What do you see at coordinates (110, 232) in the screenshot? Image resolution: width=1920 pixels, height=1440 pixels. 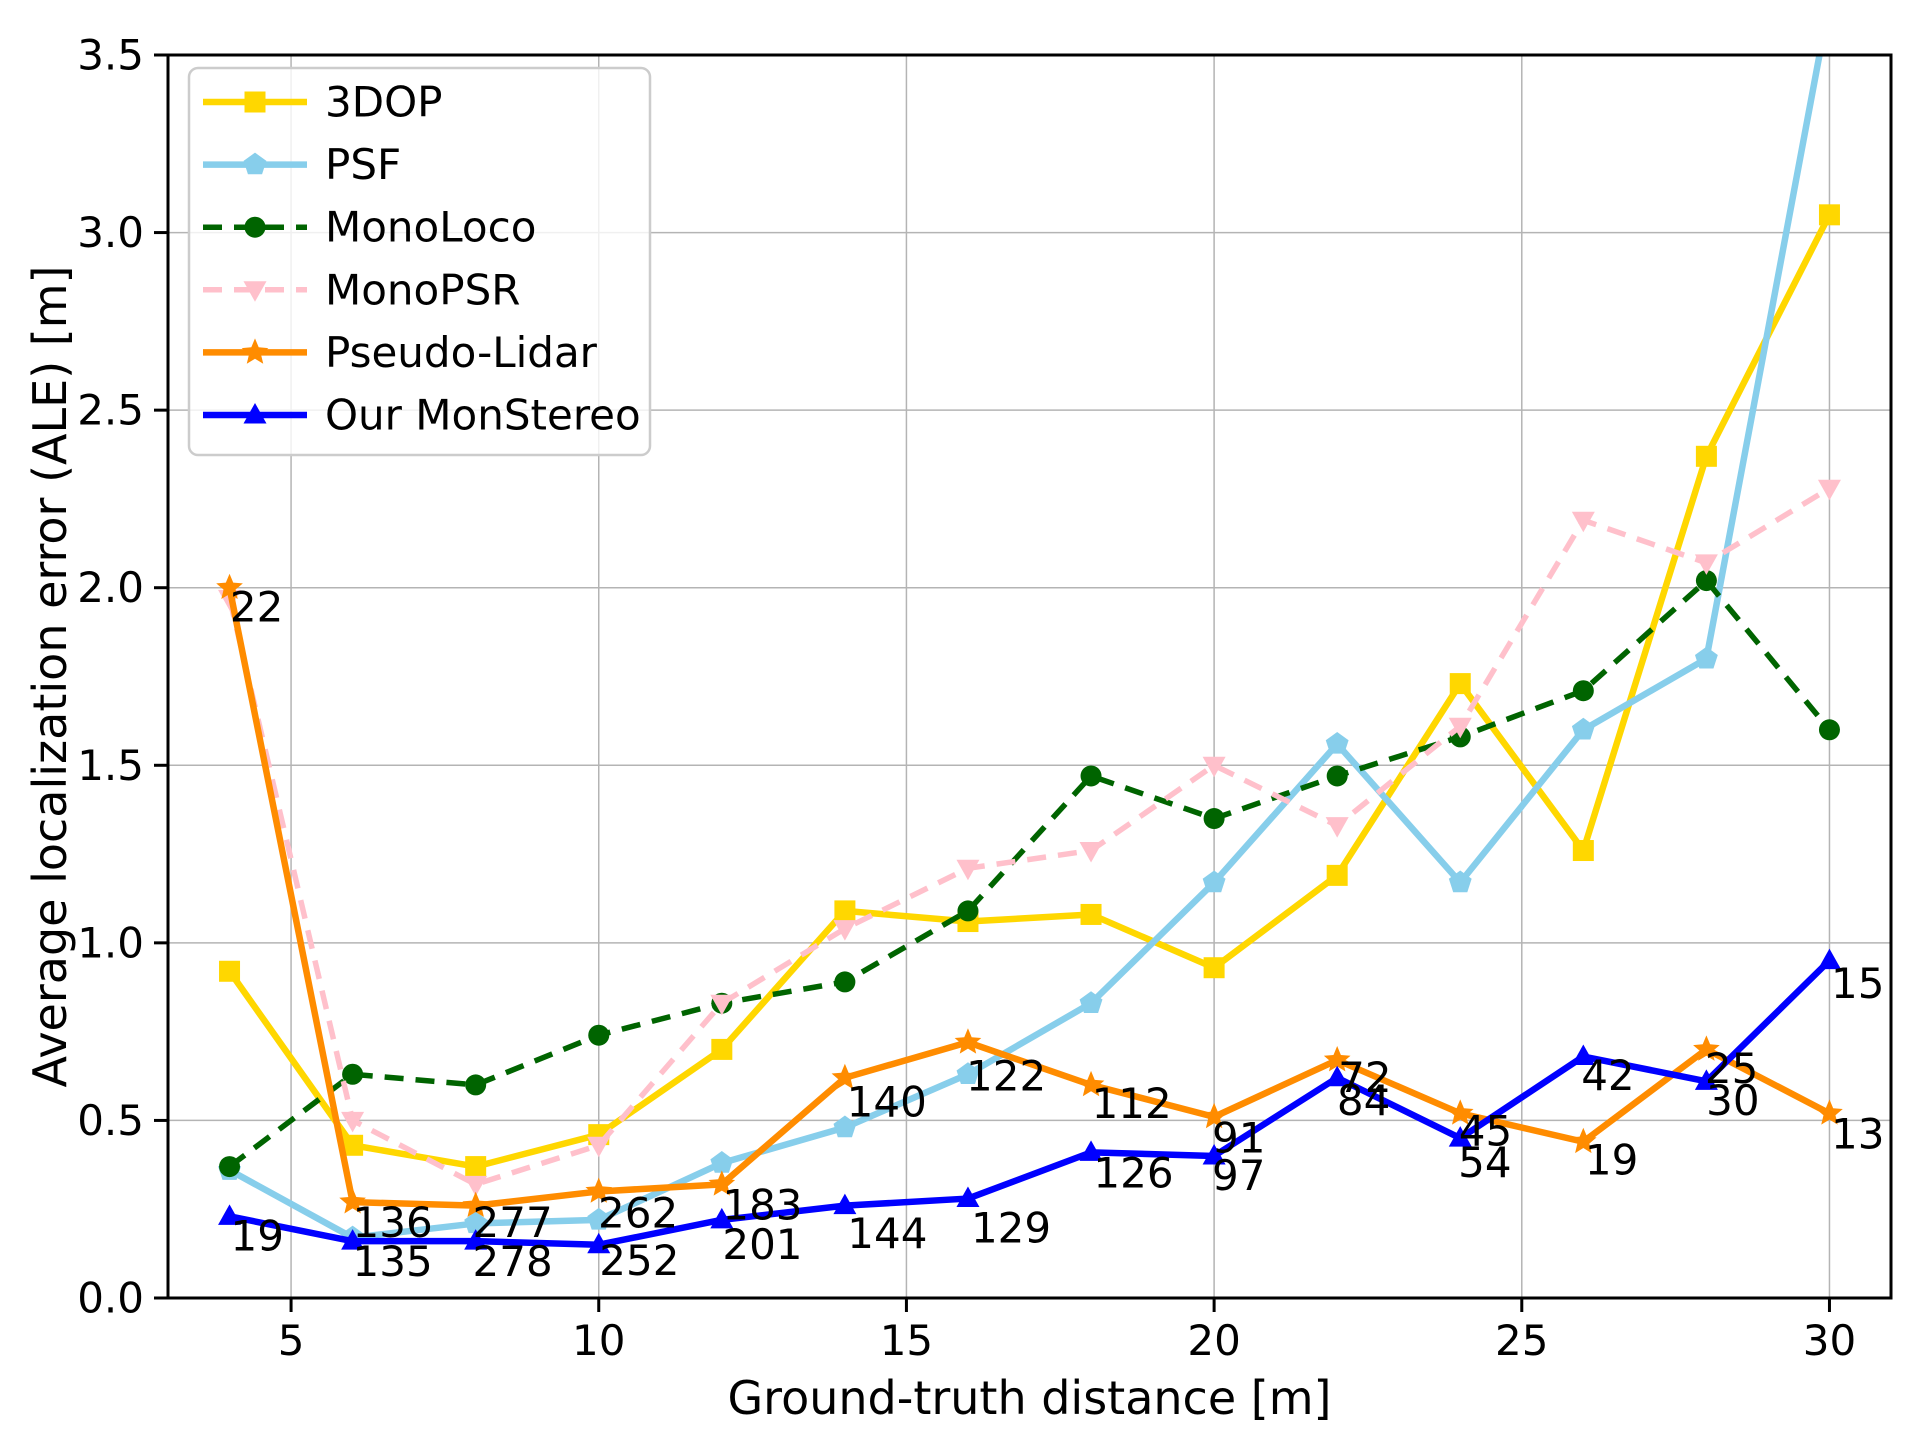 I see `y-tick-label: 3.0` at bounding box center [110, 232].